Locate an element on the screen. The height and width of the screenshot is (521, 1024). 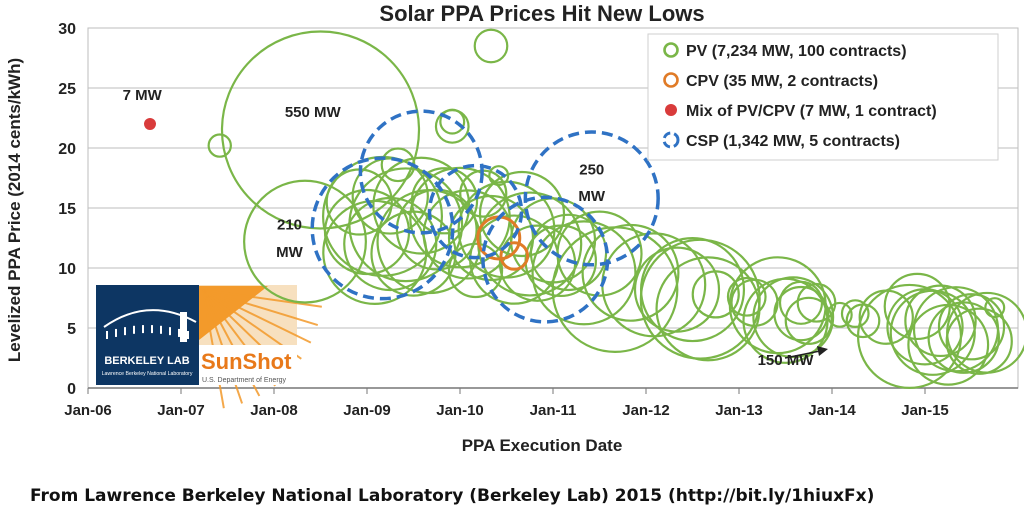
legend-label: CPV (35 MW, 2 contracts) is located at coordinates (782, 81).